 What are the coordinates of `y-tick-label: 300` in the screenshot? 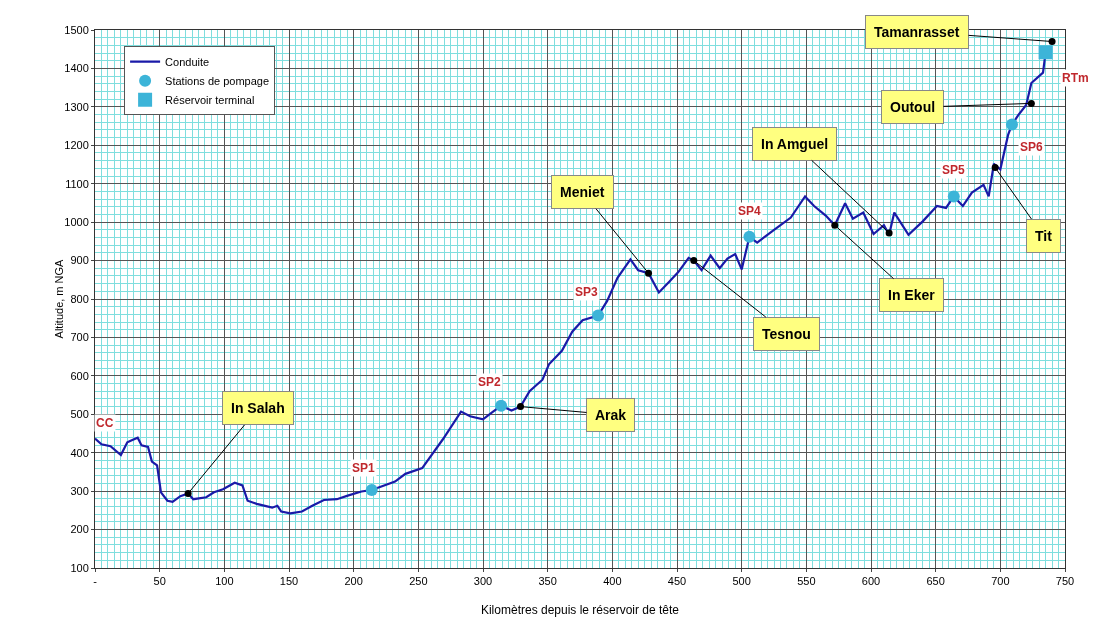 It's located at (79, 490).